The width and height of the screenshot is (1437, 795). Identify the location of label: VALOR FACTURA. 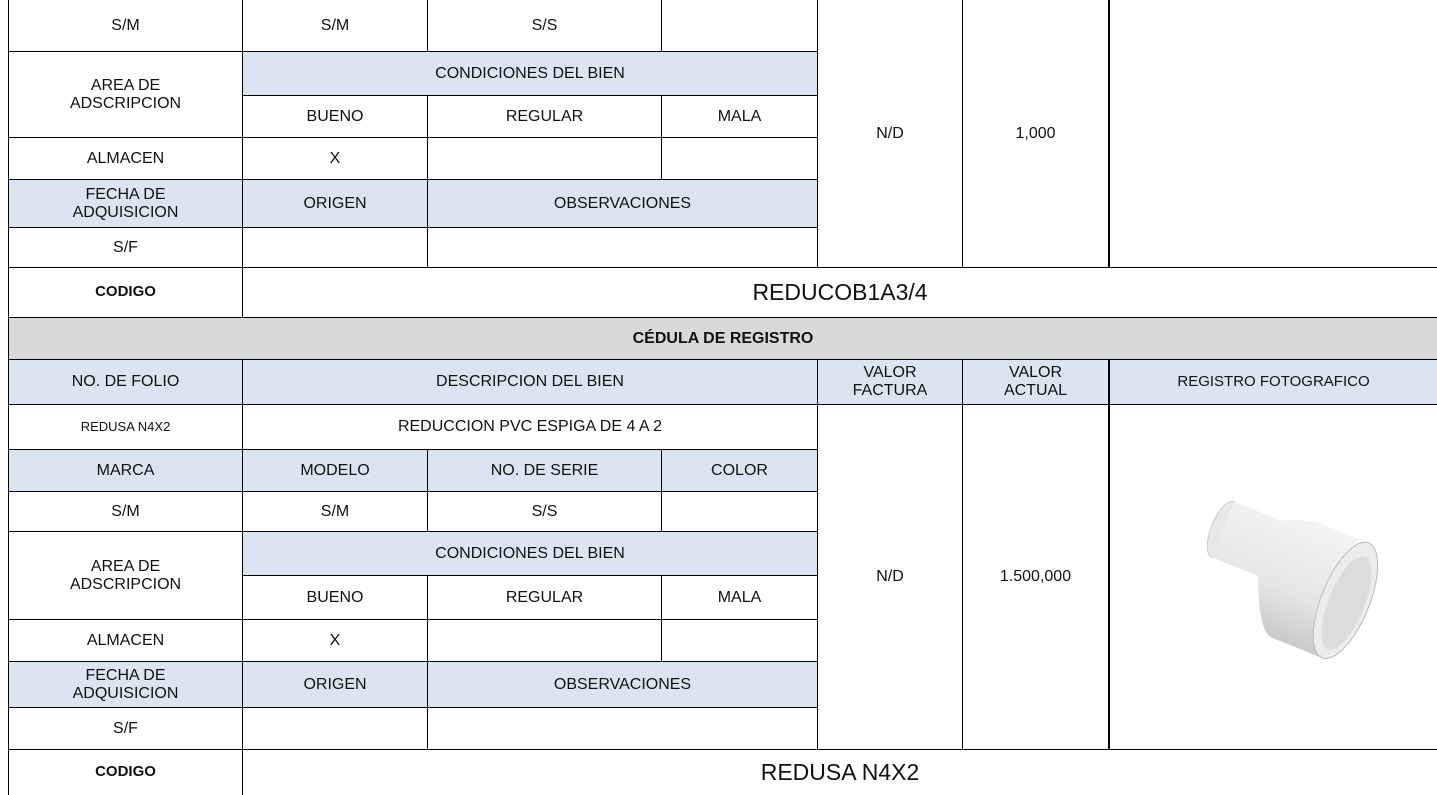
(890, 381).